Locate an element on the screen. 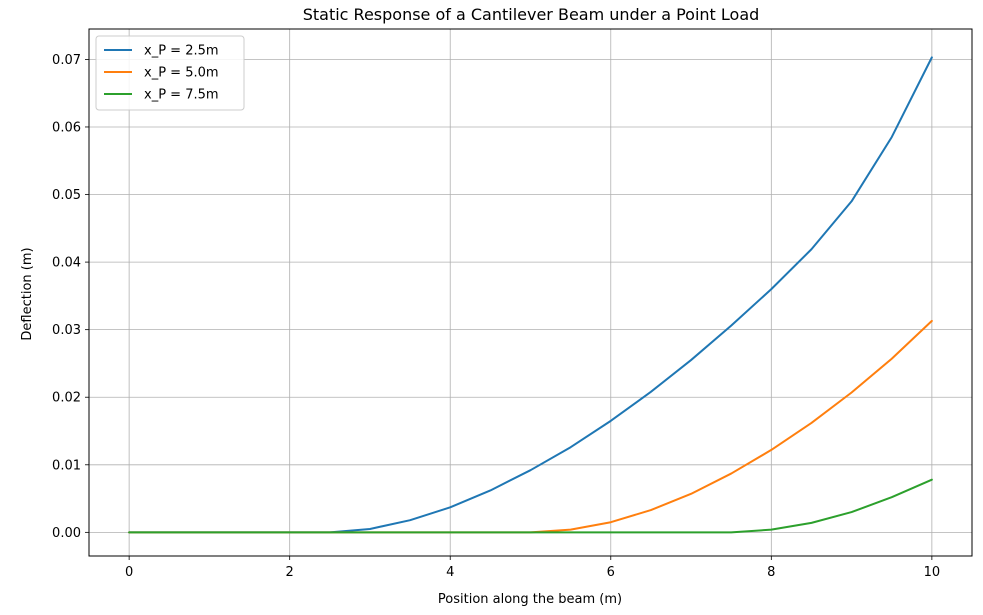  y-tick-label: 0.01 is located at coordinates (66, 465).